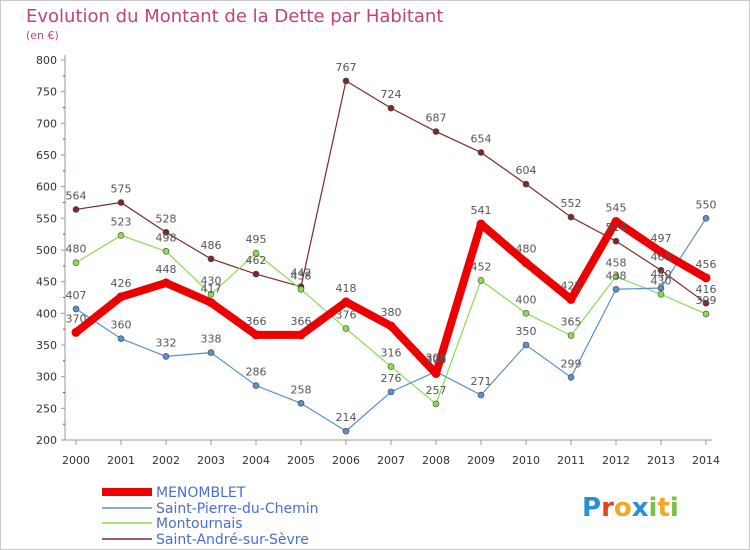  I want to click on y-tick-label: 250, so click(46, 408).